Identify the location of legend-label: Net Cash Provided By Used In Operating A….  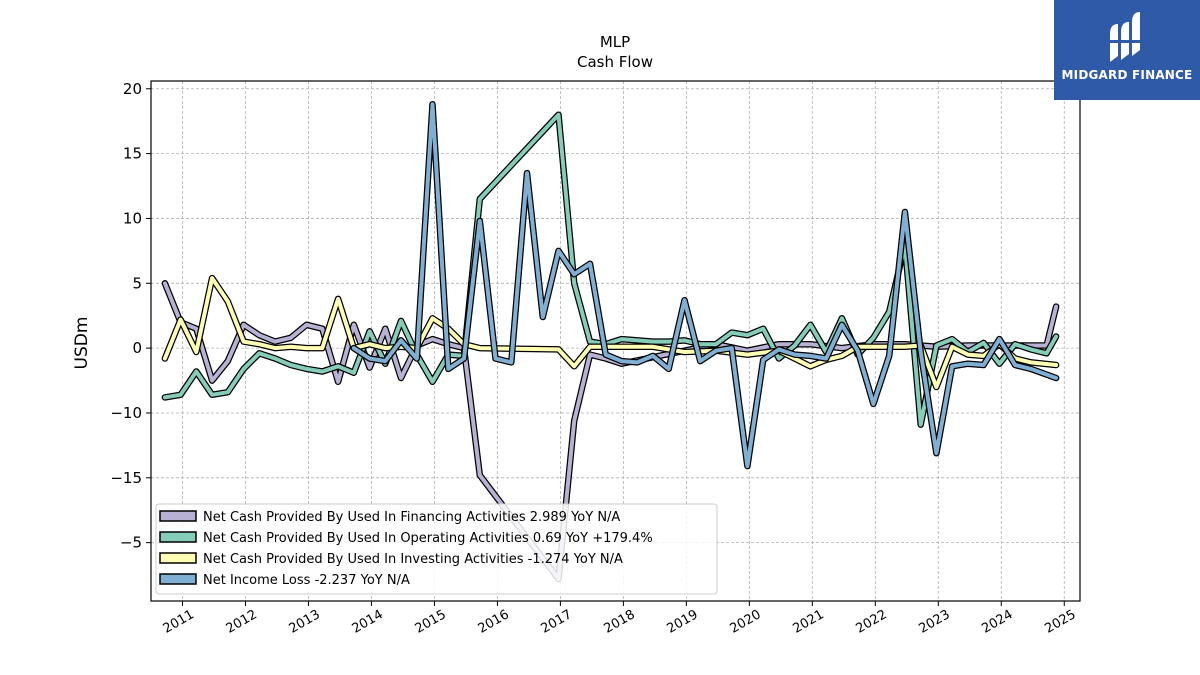
(428, 538).